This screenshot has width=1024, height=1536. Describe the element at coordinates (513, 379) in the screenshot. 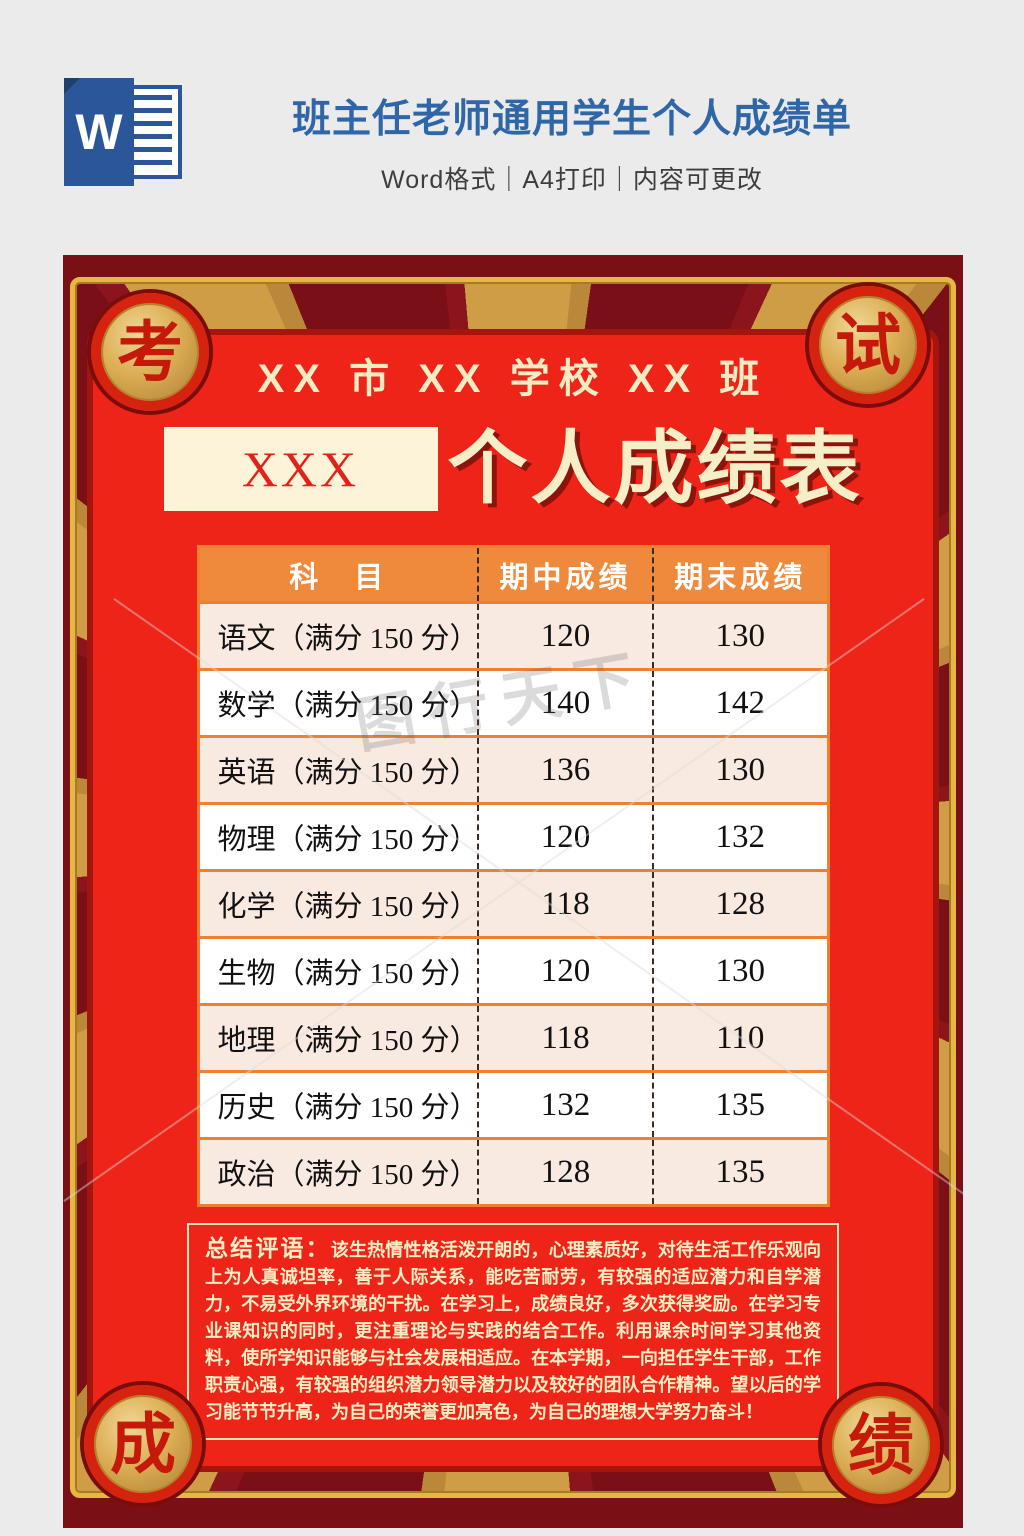

I see `school-class-line: XX 市 XX 学校 XX 班` at that location.